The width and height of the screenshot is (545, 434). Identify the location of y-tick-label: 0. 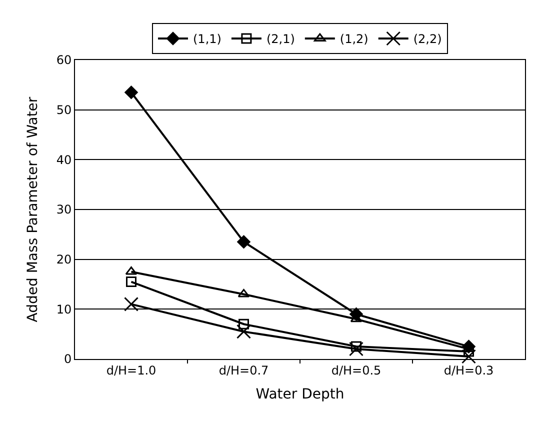
(68, 359).